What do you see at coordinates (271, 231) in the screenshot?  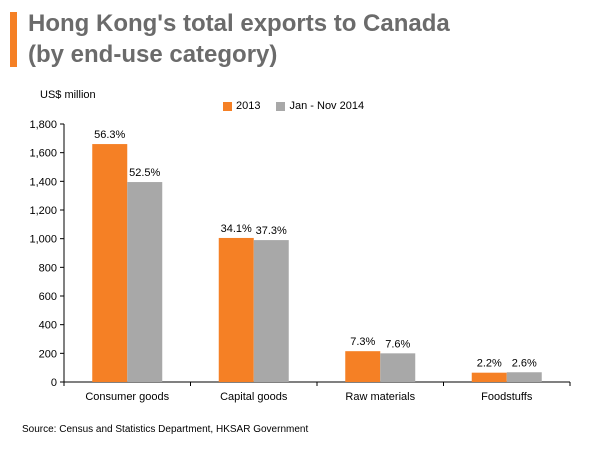 I see `data-label: 37.3%` at bounding box center [271, 231].